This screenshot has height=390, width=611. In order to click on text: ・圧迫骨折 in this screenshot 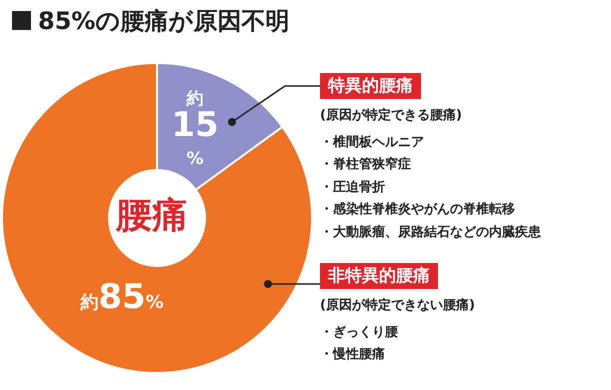, I will do `click(353, 187)`.